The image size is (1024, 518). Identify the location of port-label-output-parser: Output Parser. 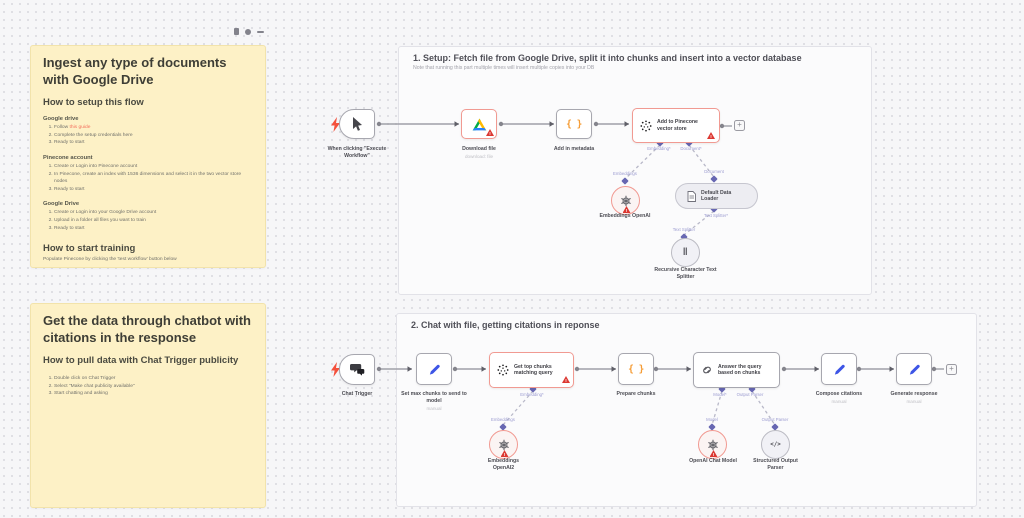
(775, 419).